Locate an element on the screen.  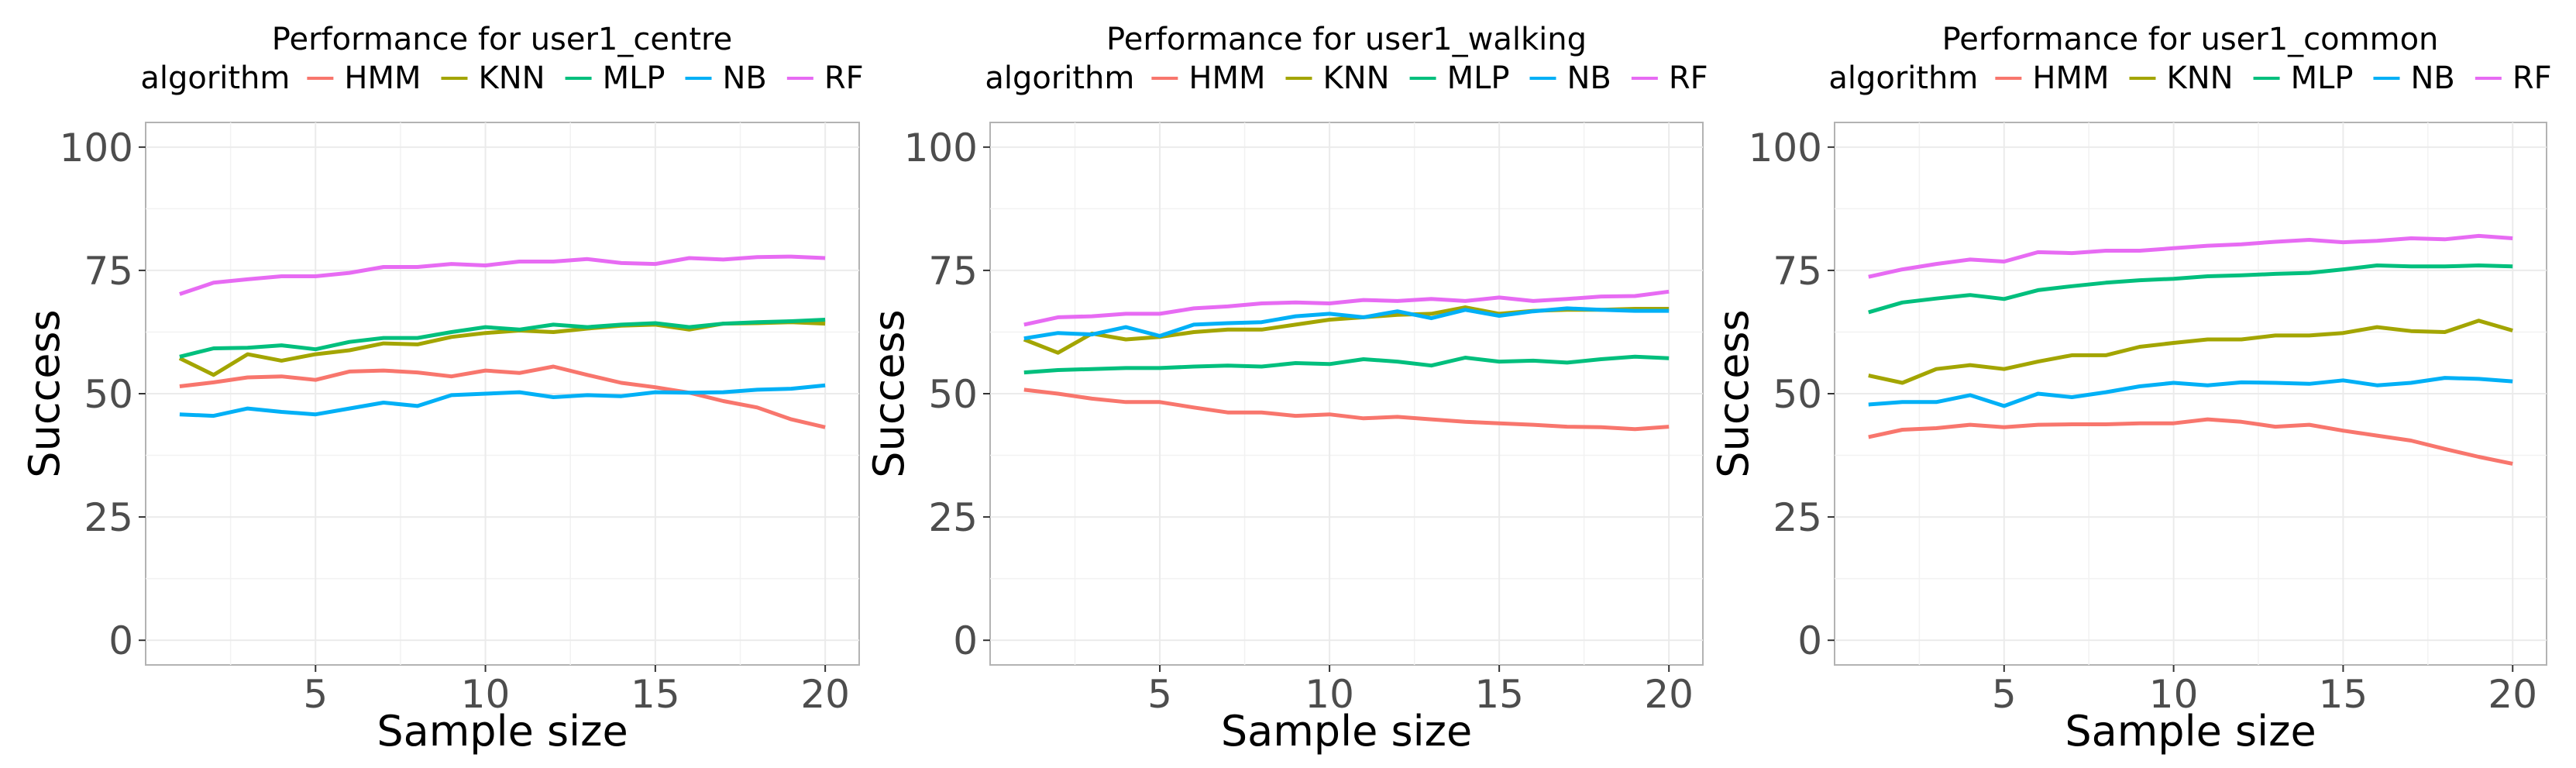
chart-title: Performance for user1_walking is located at coordinates (1346, 39).